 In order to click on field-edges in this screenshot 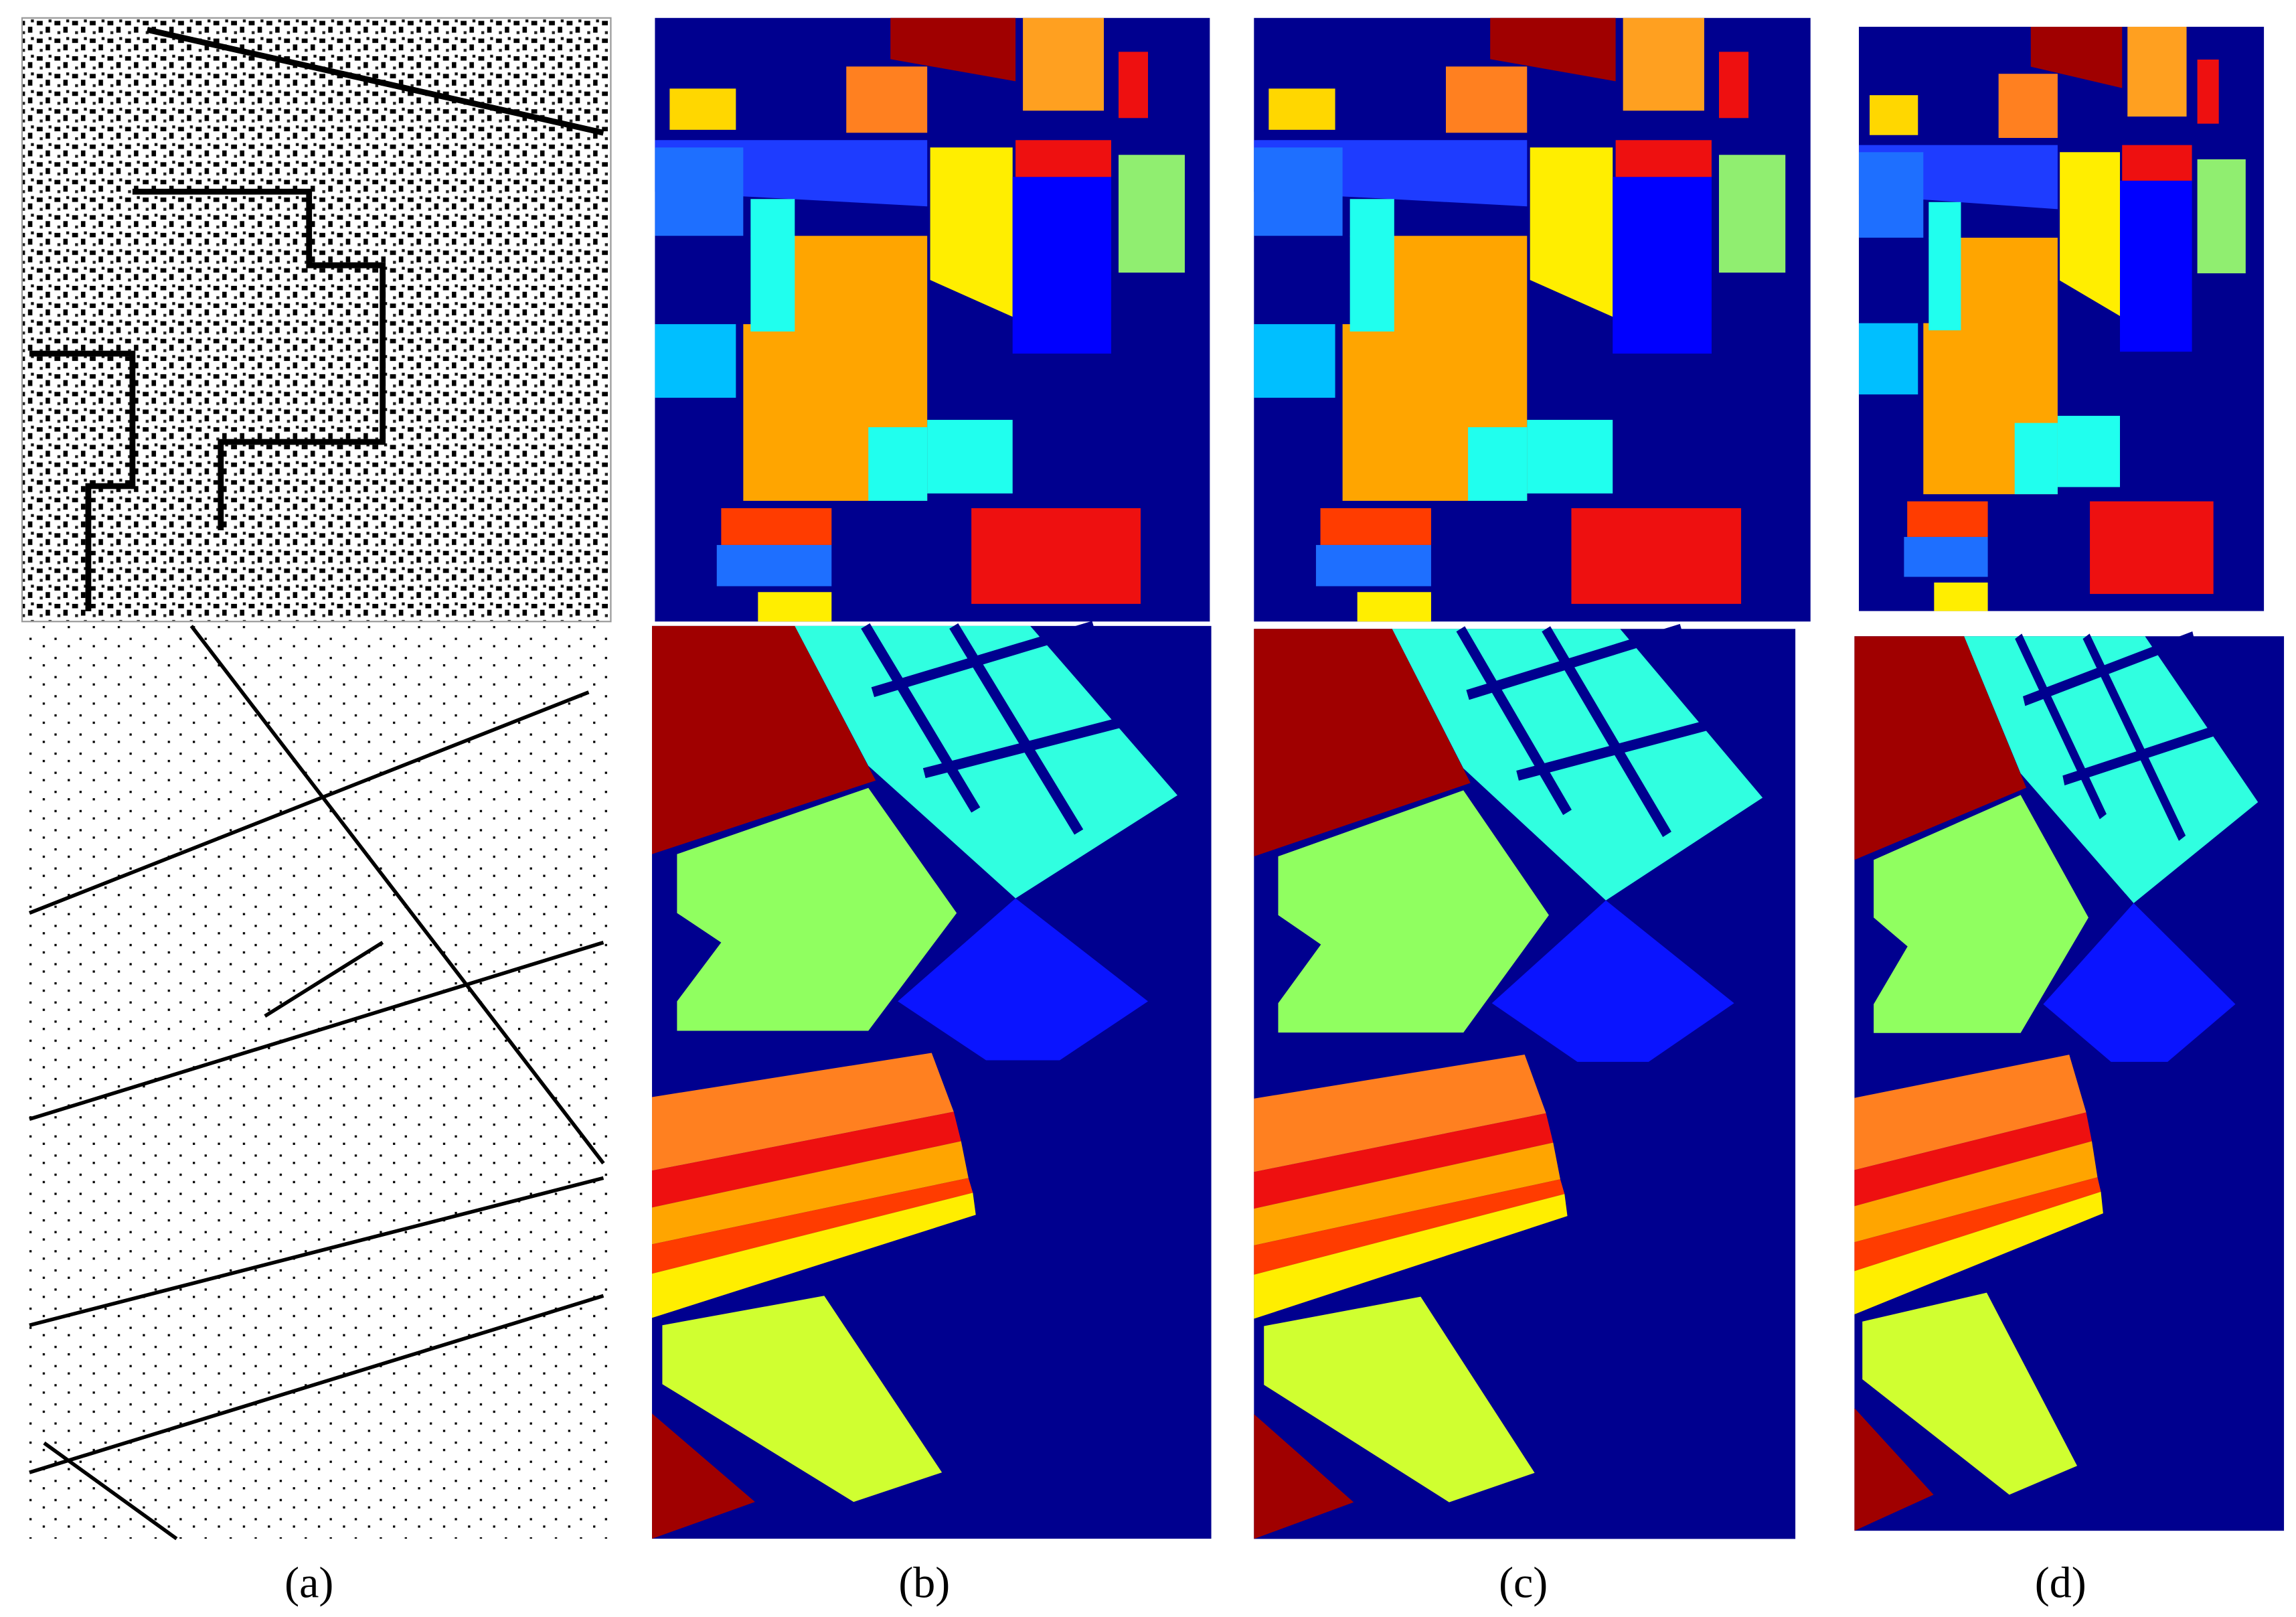, I will do `click(316, 319)`.